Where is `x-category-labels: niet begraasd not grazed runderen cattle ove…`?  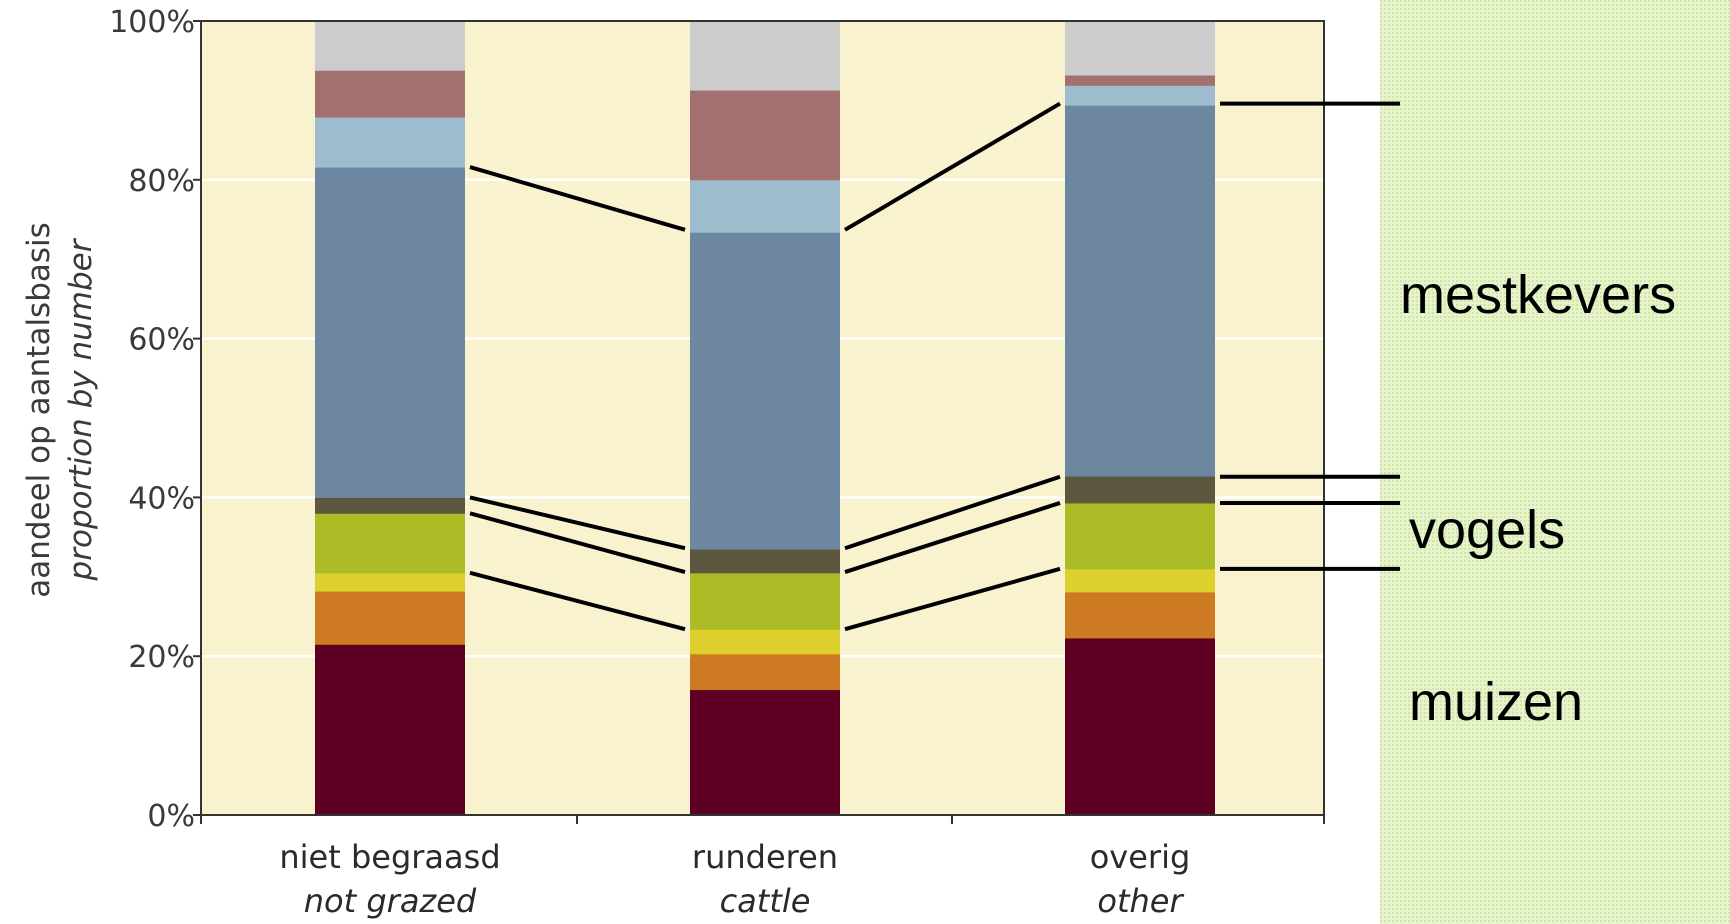 x-category-labels: niet begraasd not grazed runderen cattle ove… is located at coordinates (734, 879).